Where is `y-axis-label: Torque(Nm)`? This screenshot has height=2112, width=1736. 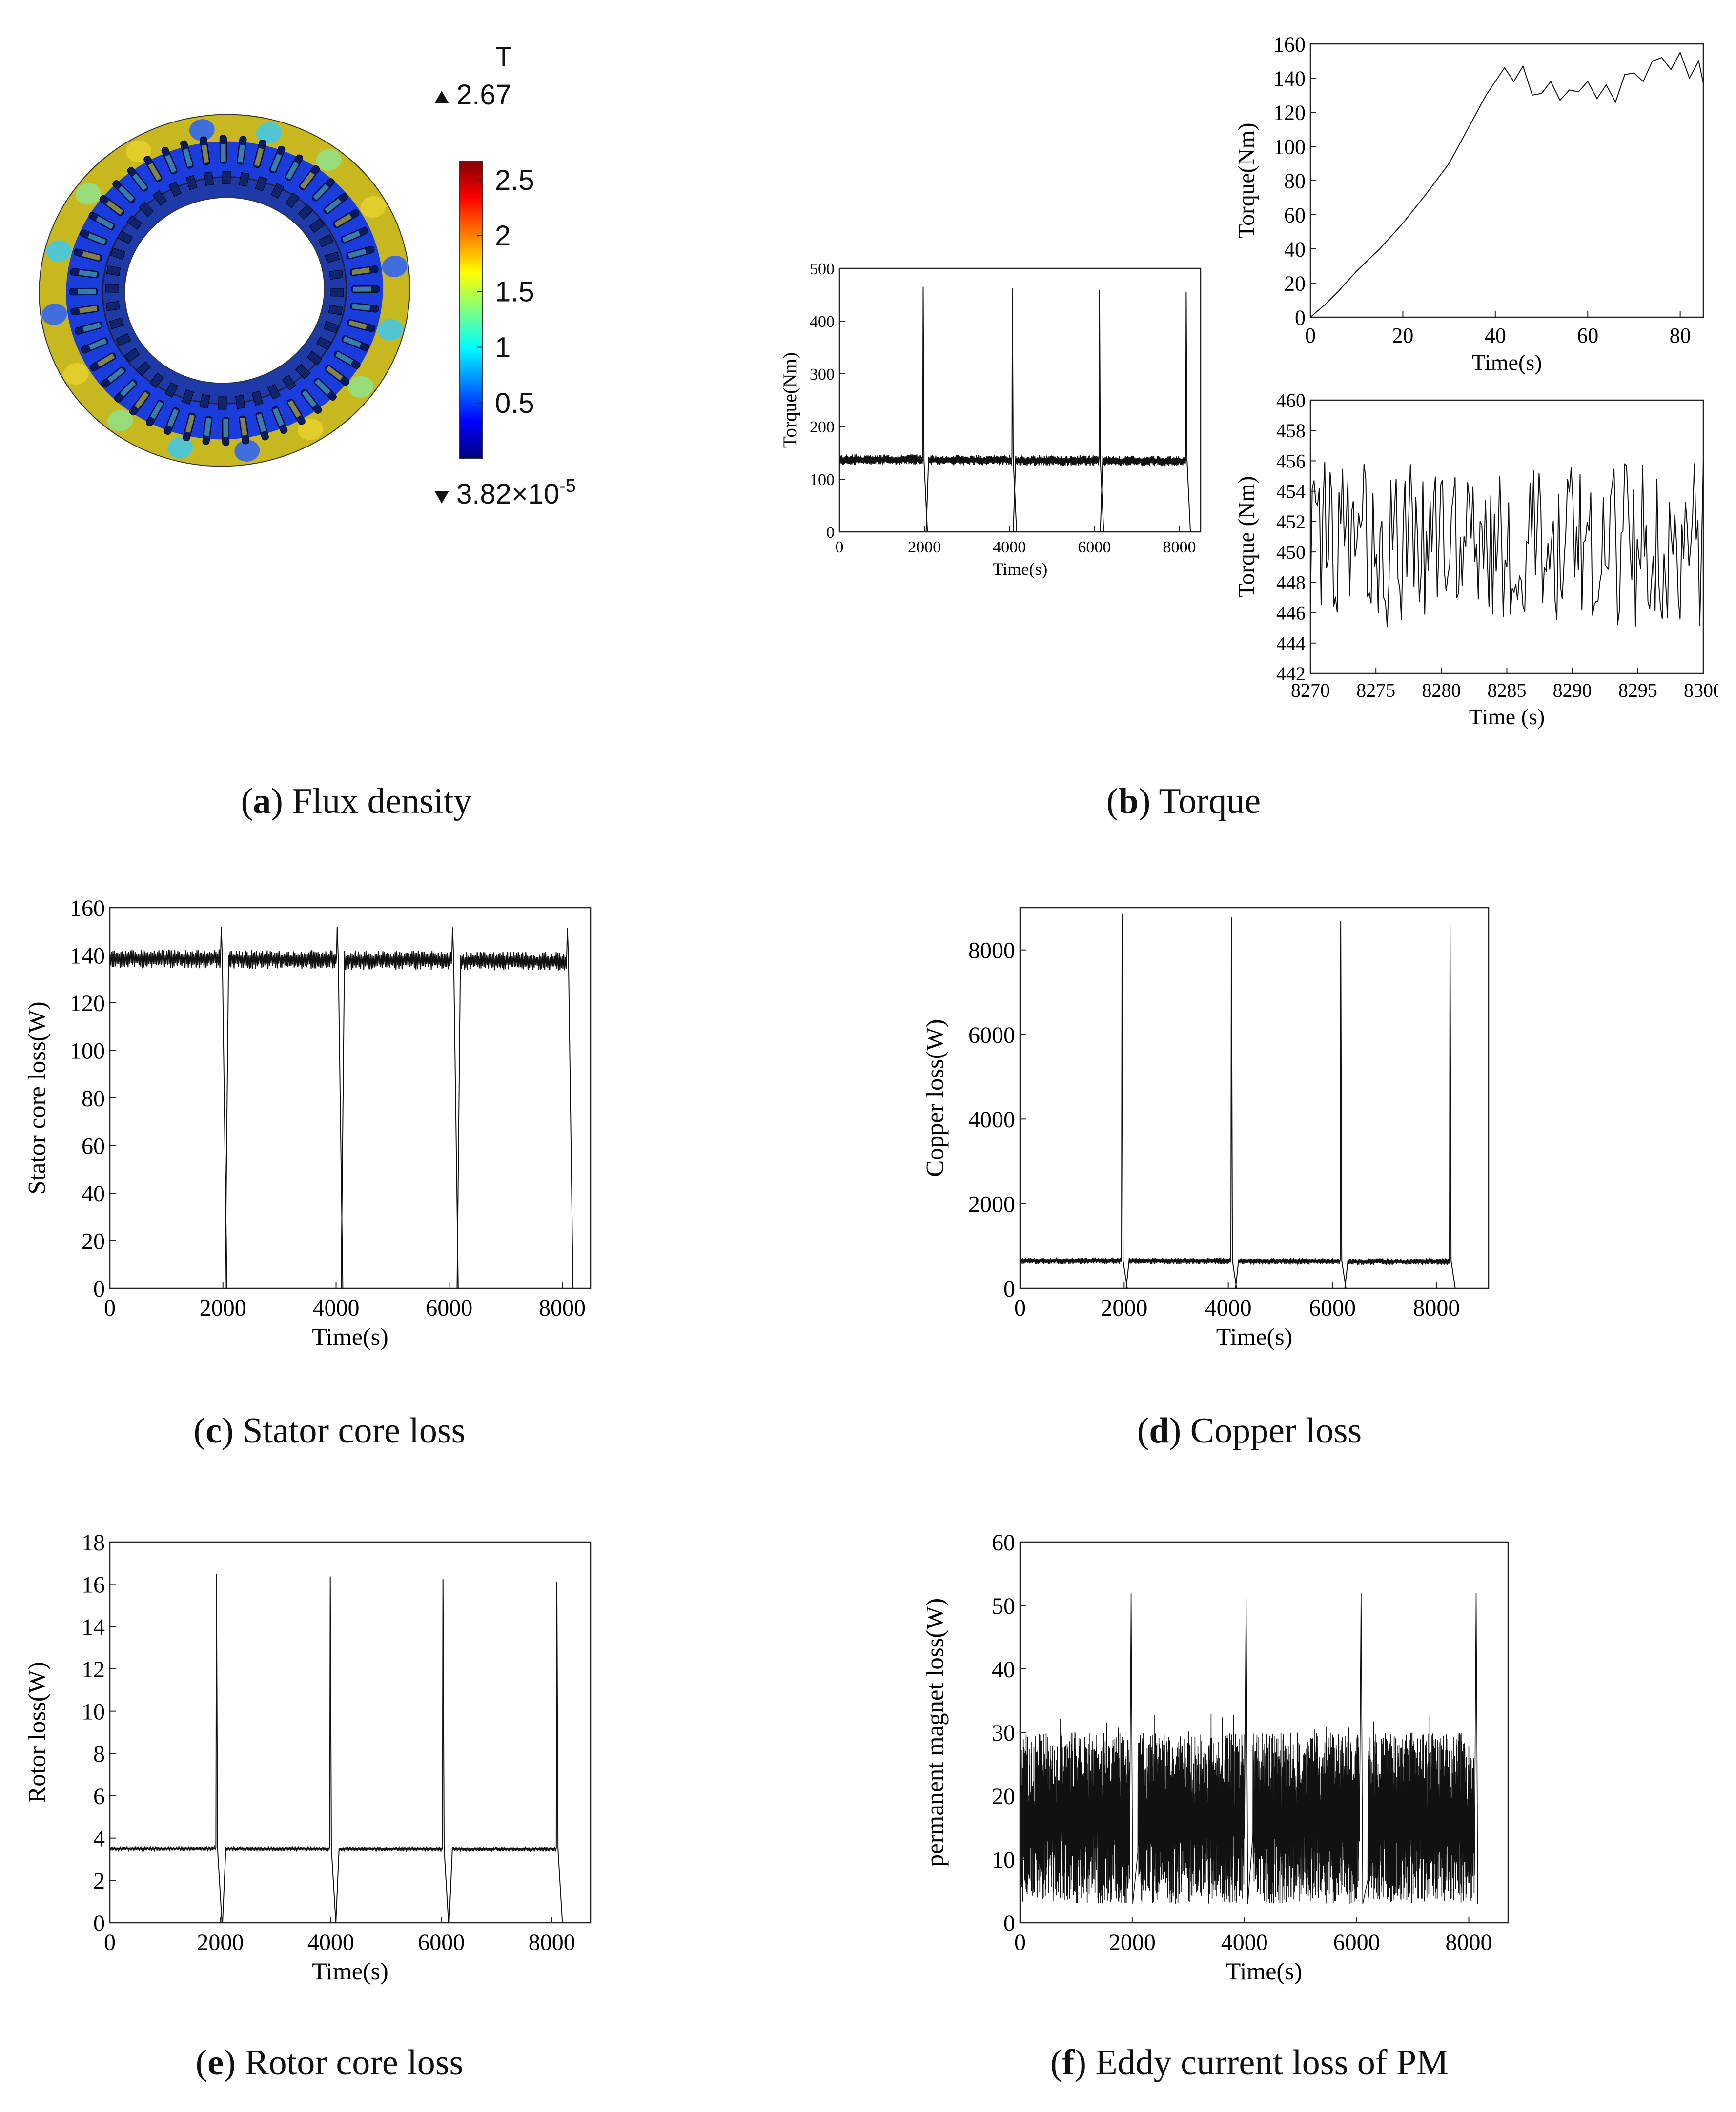
y-axis-label: Torque(Nm) is located at coordinates (789, 400).